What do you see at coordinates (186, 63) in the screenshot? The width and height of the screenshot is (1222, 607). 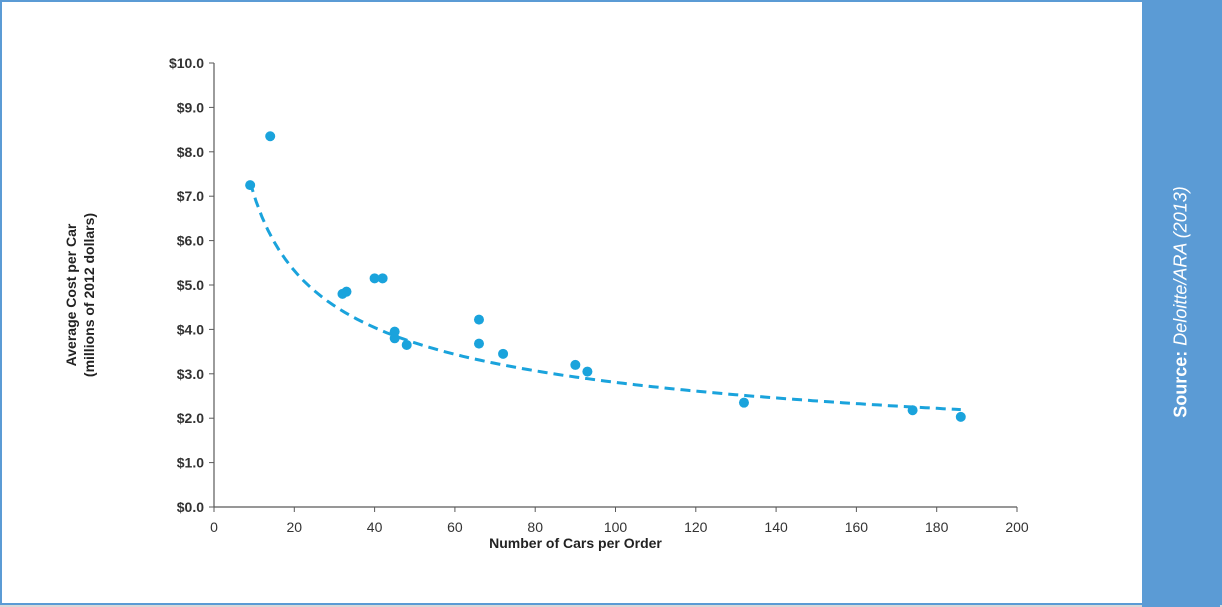 I see `y-tick-label: $10.0` at bounding box center [186, 63].